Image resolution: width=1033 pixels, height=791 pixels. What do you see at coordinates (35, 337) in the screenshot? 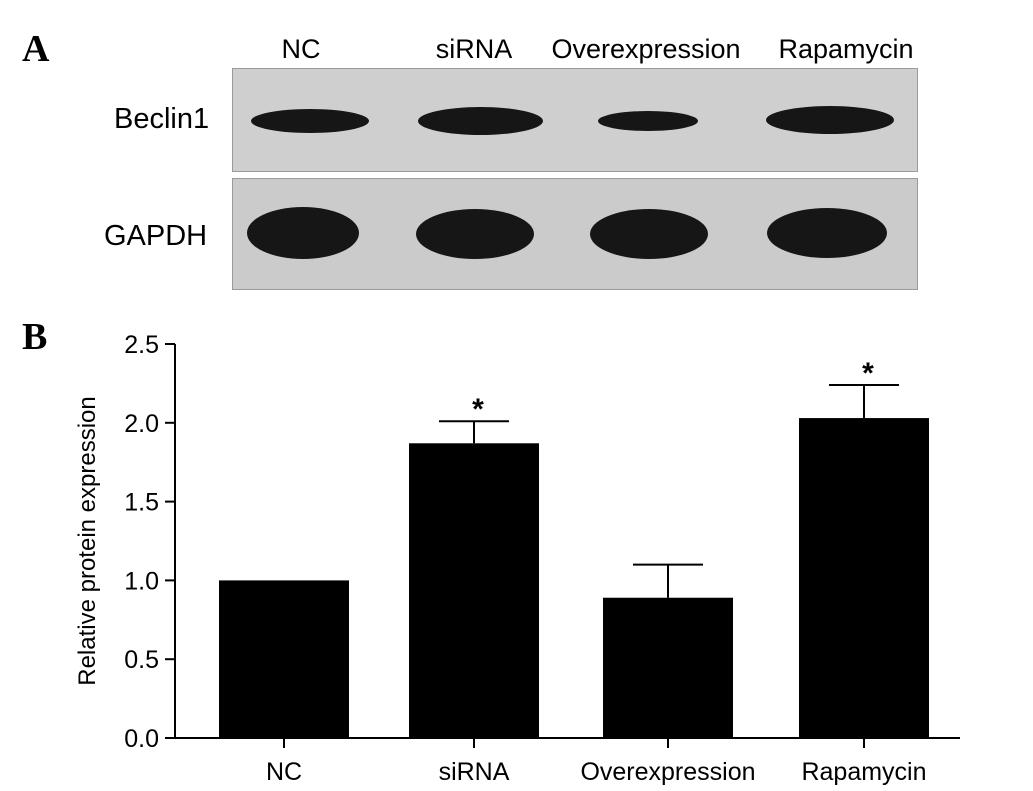
I see `panel-b-letter: B` at bounding box center [35, 337].